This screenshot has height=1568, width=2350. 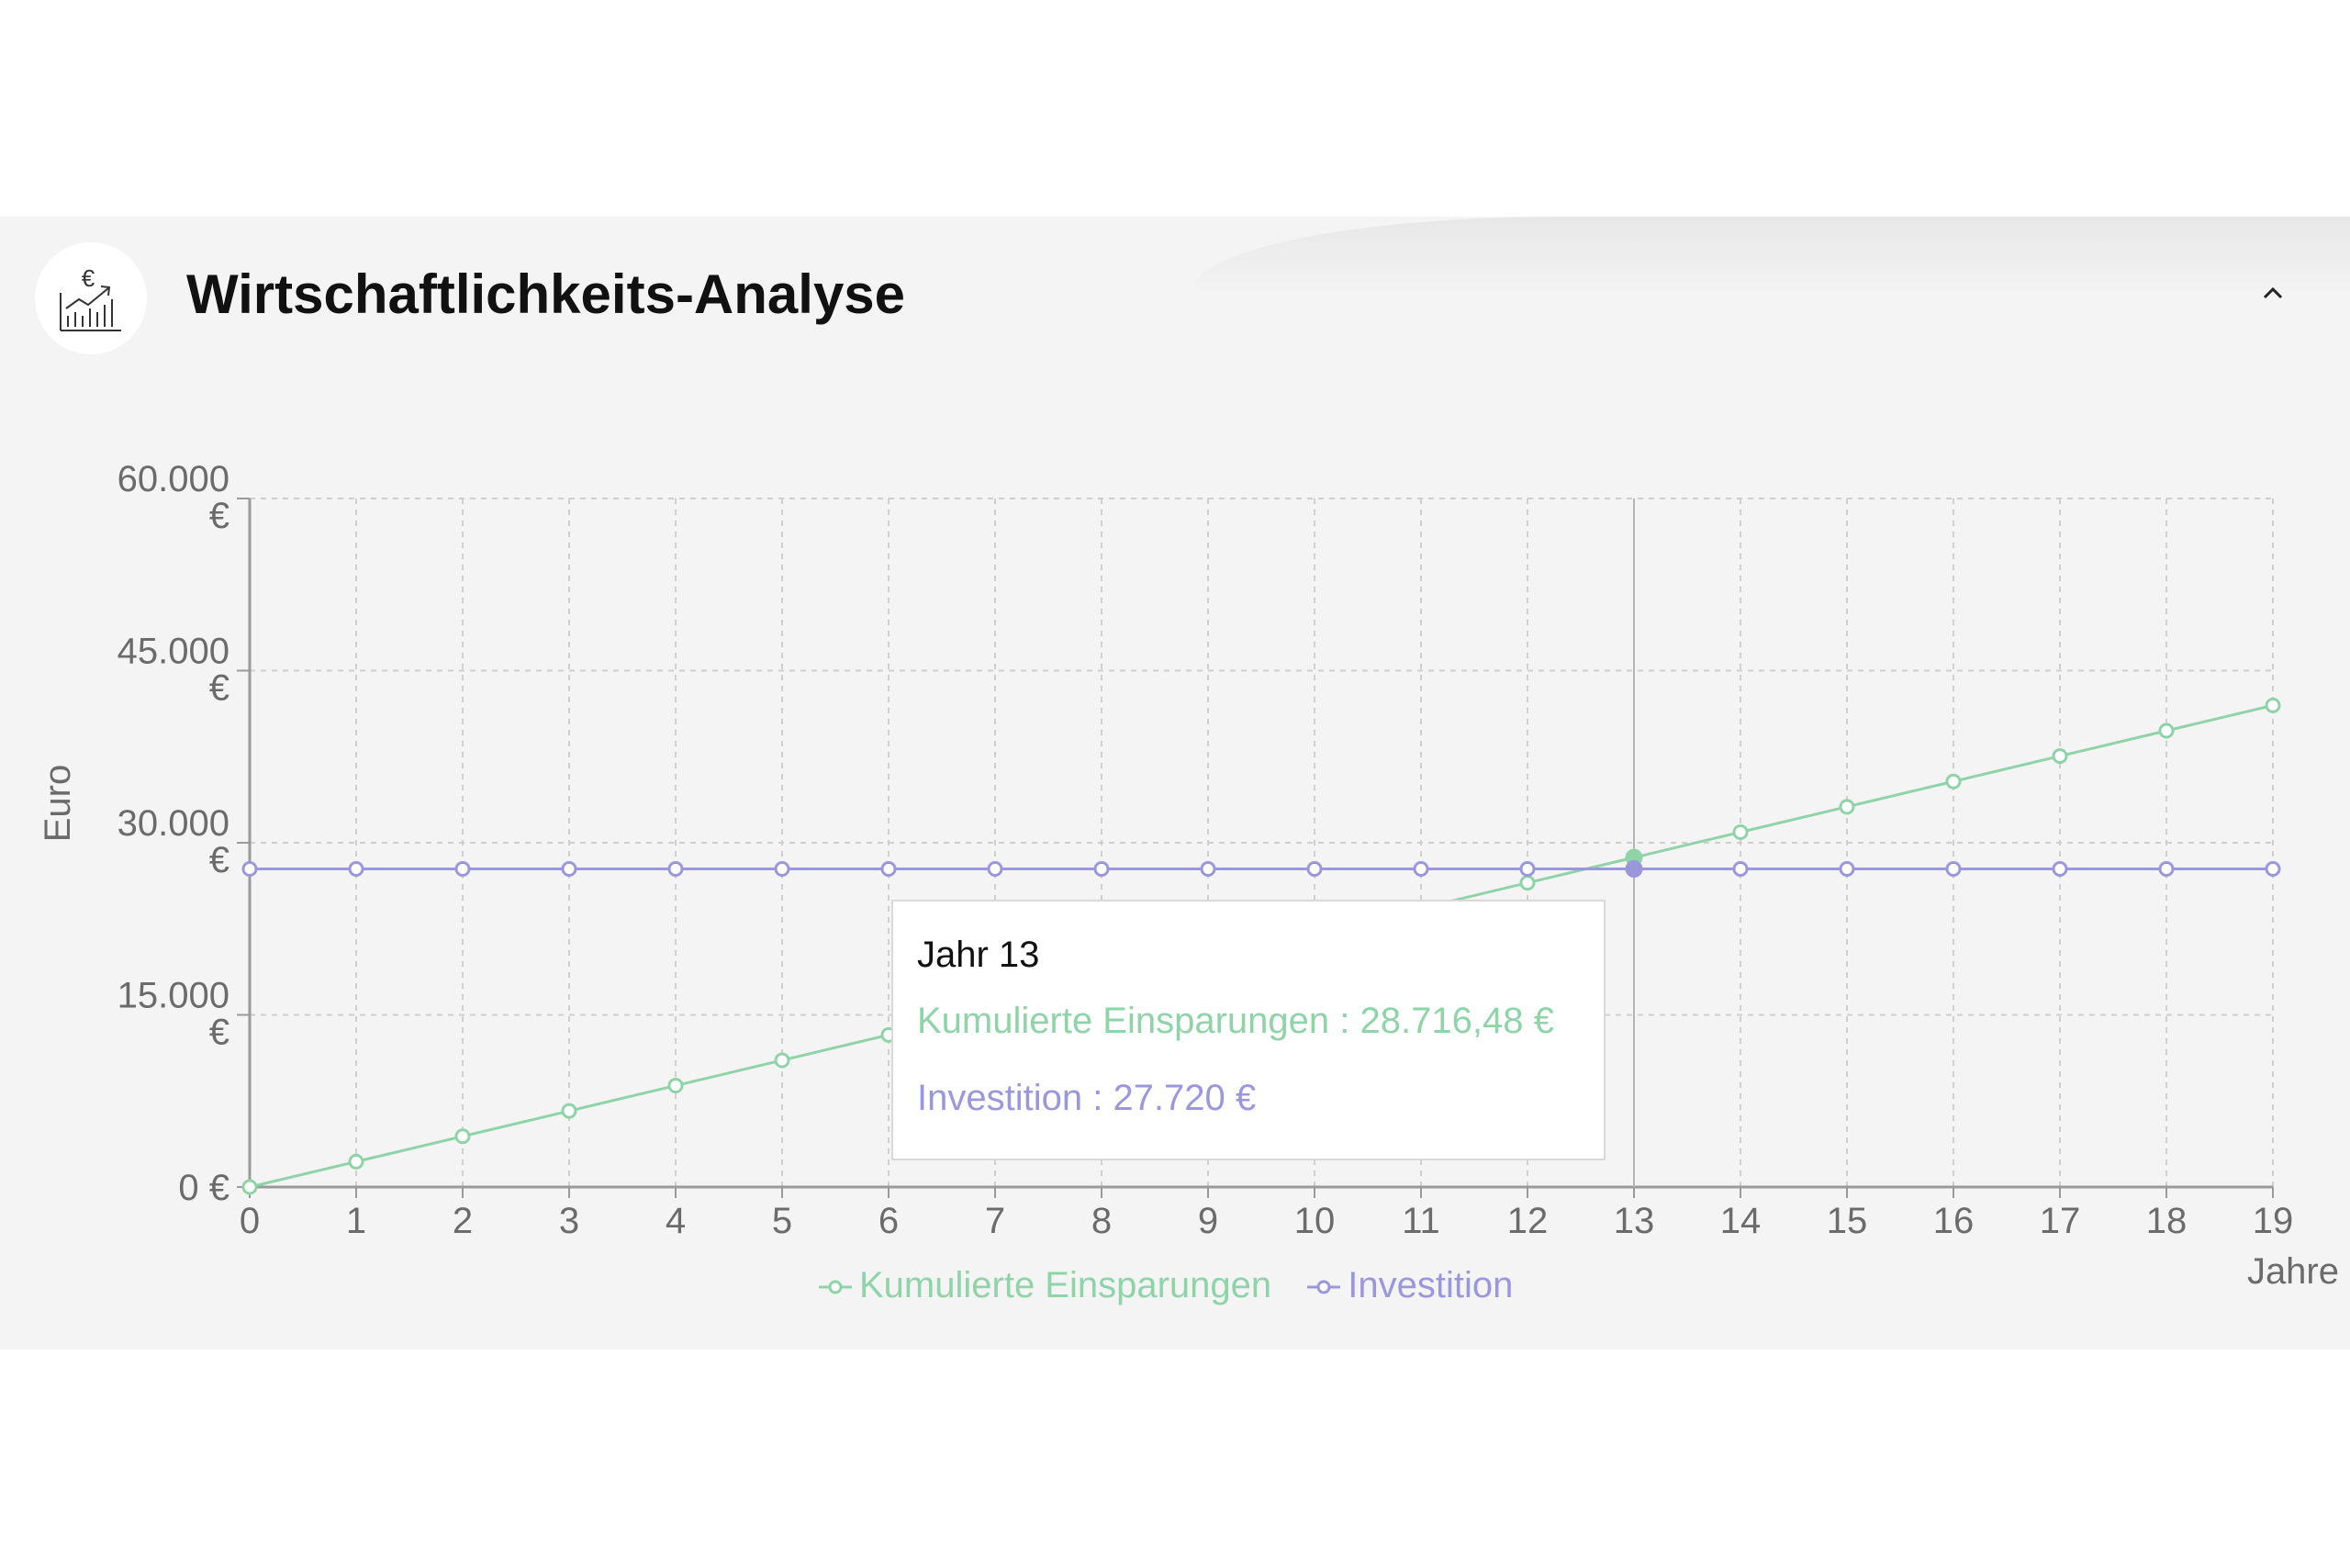 I want to click on chart-legend: Kumulierte Einsparungen Investition, so click(x=1177, y=1285).